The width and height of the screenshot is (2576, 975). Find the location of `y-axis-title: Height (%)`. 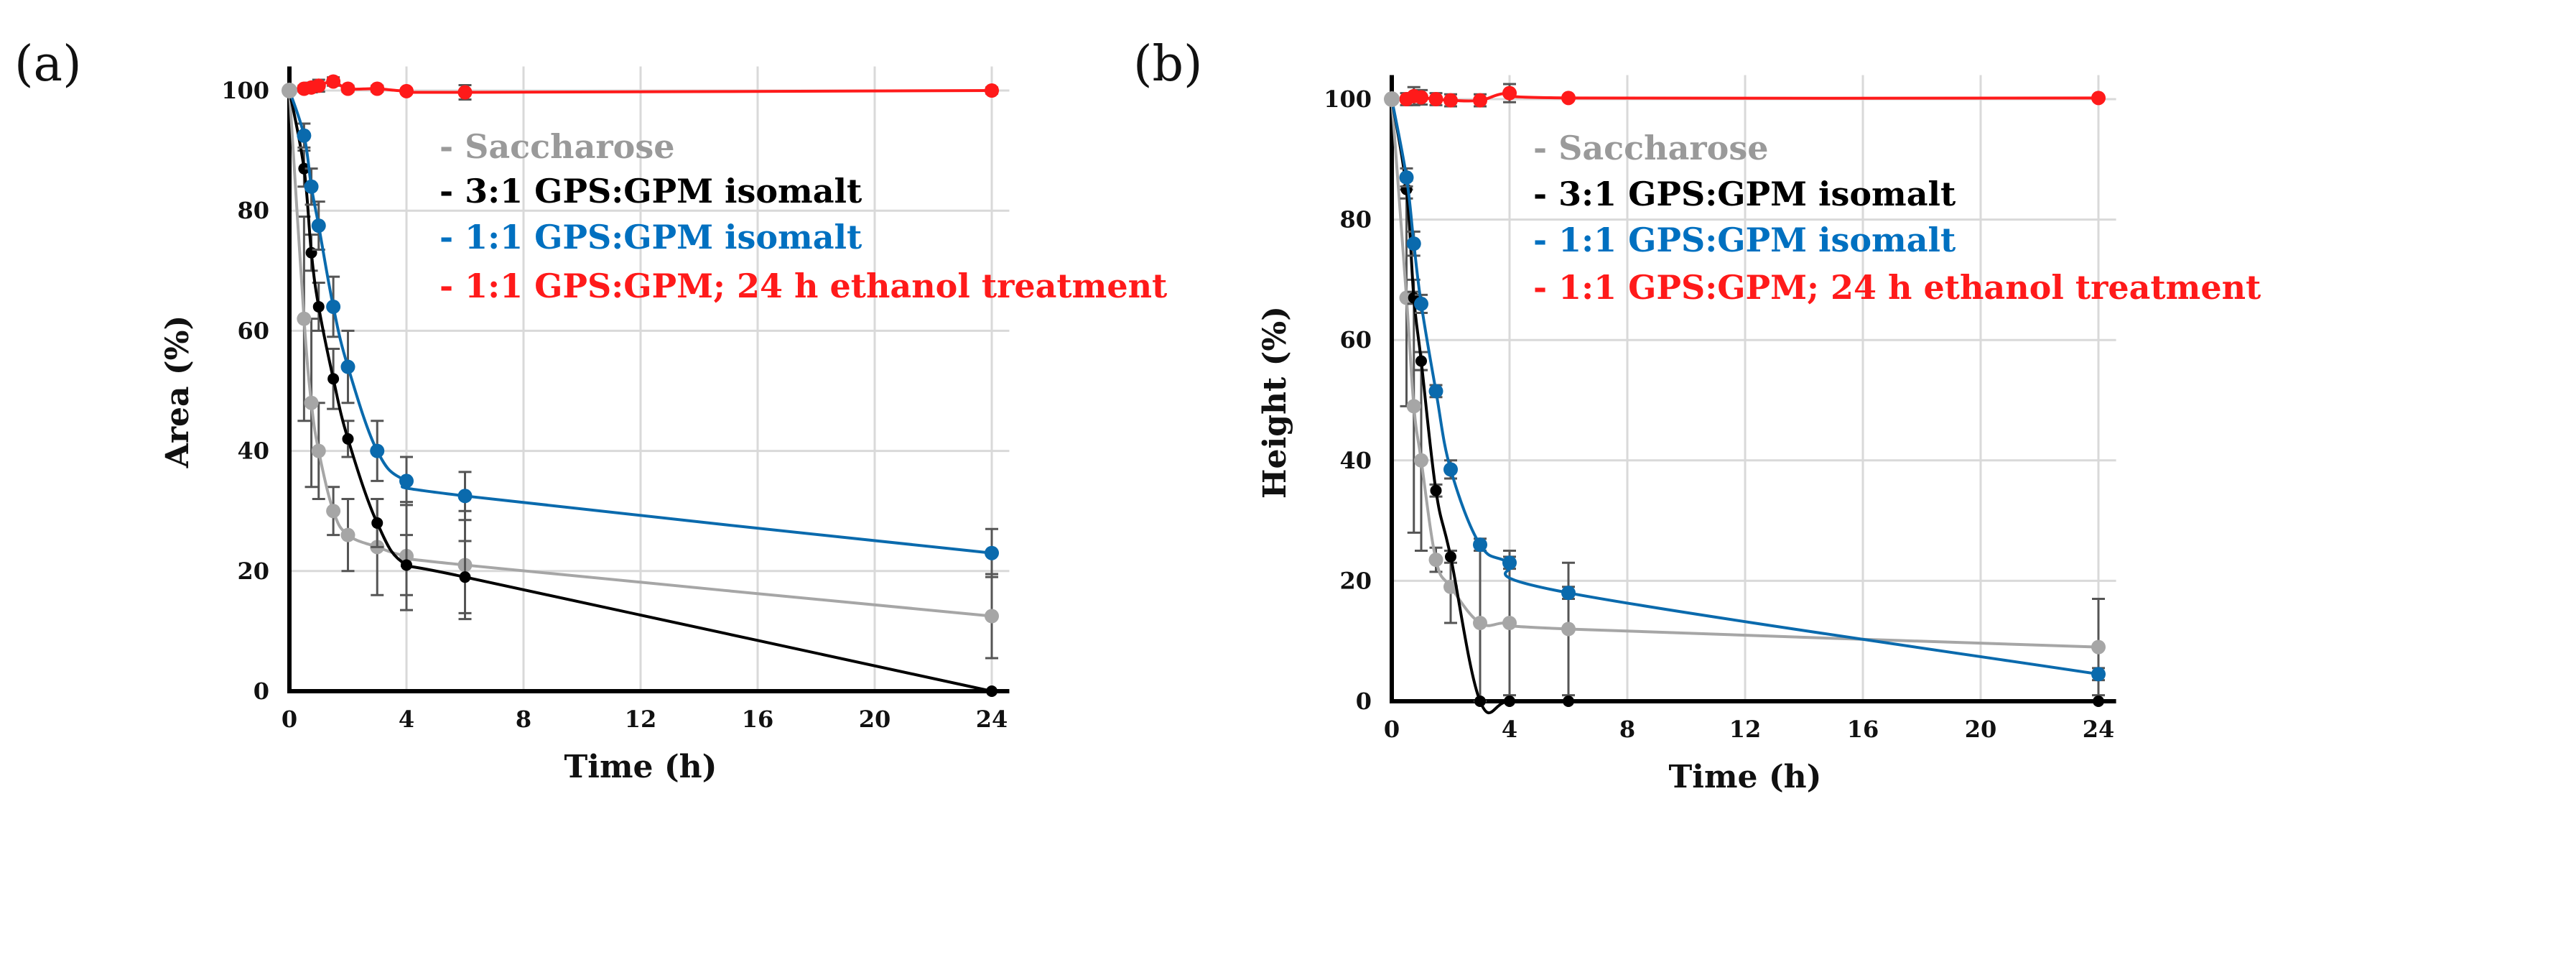

y-axis-title: Height (%) is located at coordinates (1275, 402).